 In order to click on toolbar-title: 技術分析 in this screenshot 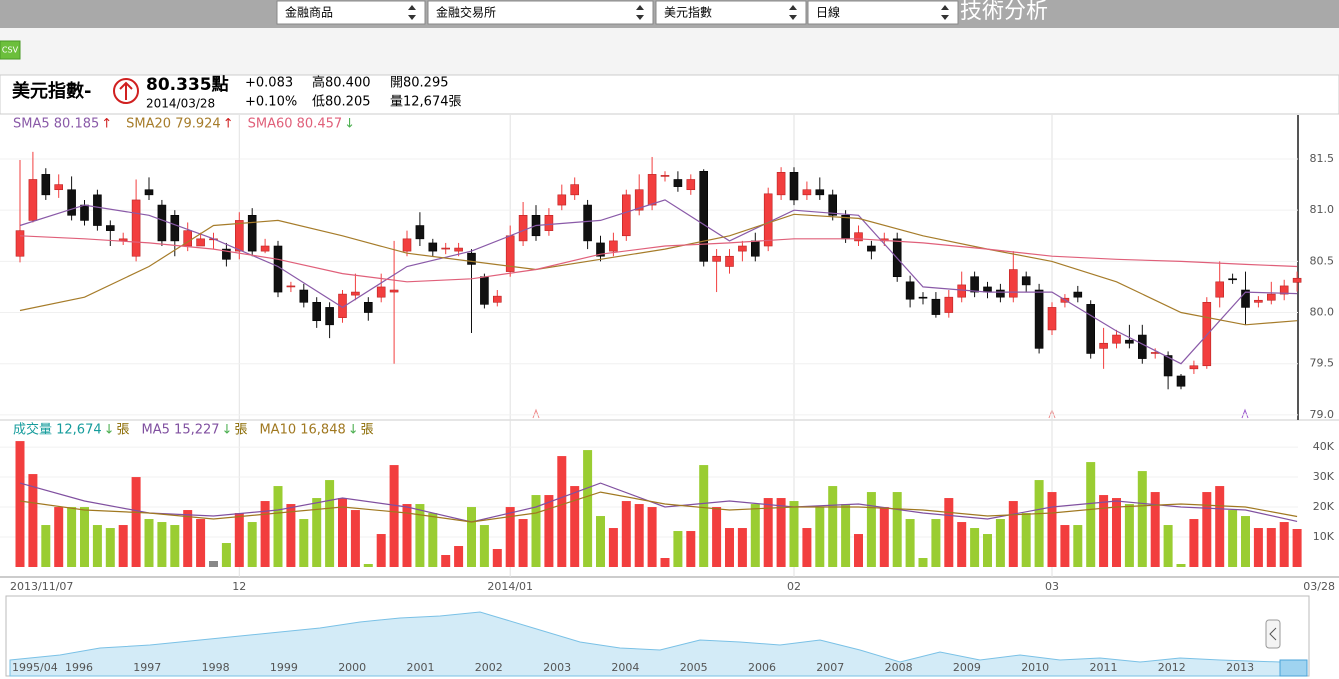, I will do `click(1004, 12)`.